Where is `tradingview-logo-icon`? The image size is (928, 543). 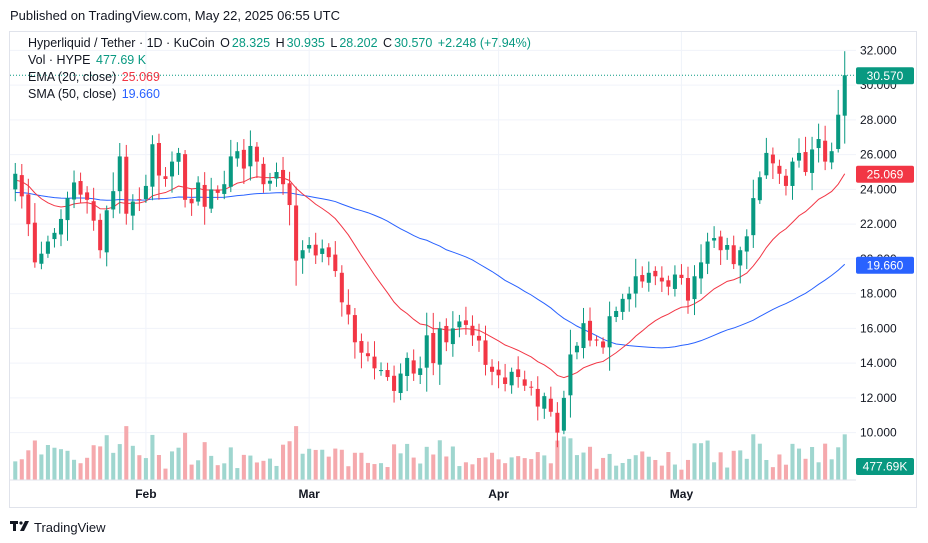 tradingview-logo-icon is located at coordinates (20, 527).